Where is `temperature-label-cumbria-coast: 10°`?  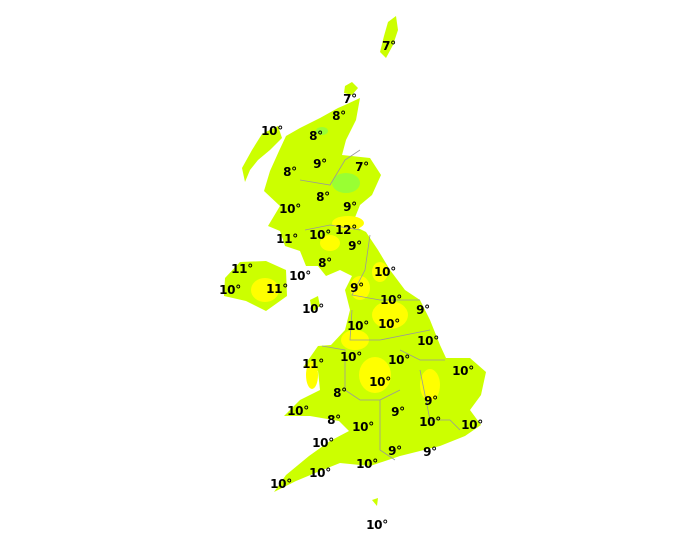 temperature-label-cumbria-coast: 10° is located at coordinates (300, 276).